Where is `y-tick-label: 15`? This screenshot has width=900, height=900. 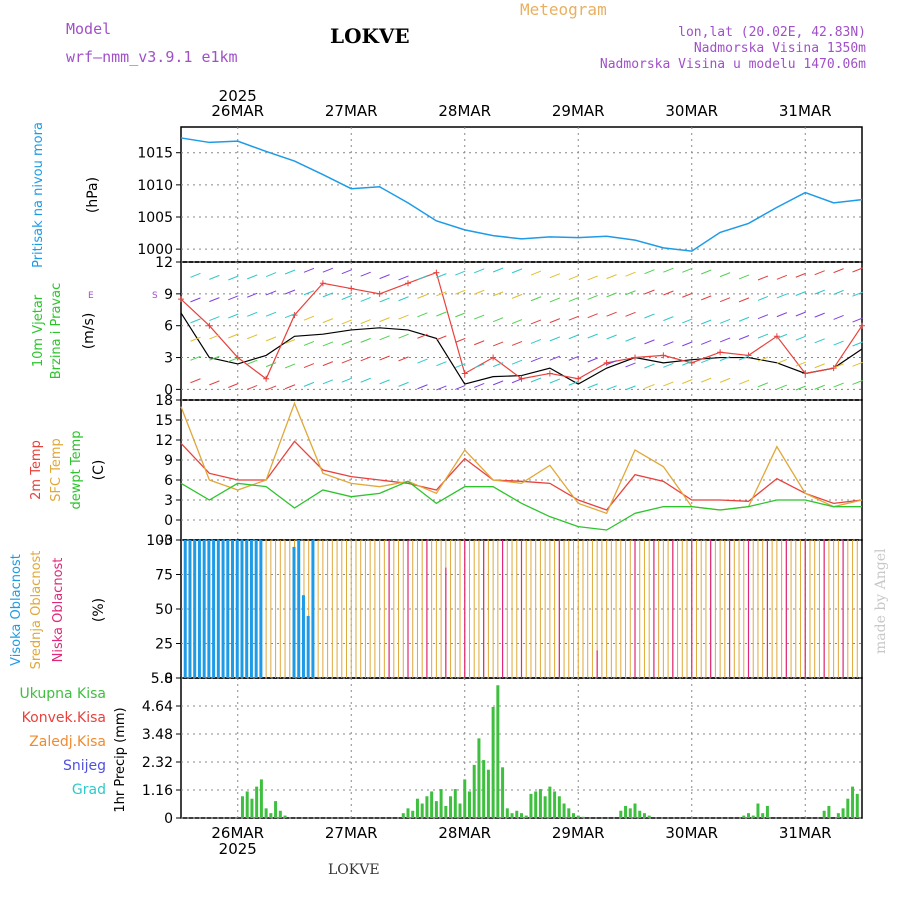 y-tick-label: 15 is located at coordinates (164, 421).